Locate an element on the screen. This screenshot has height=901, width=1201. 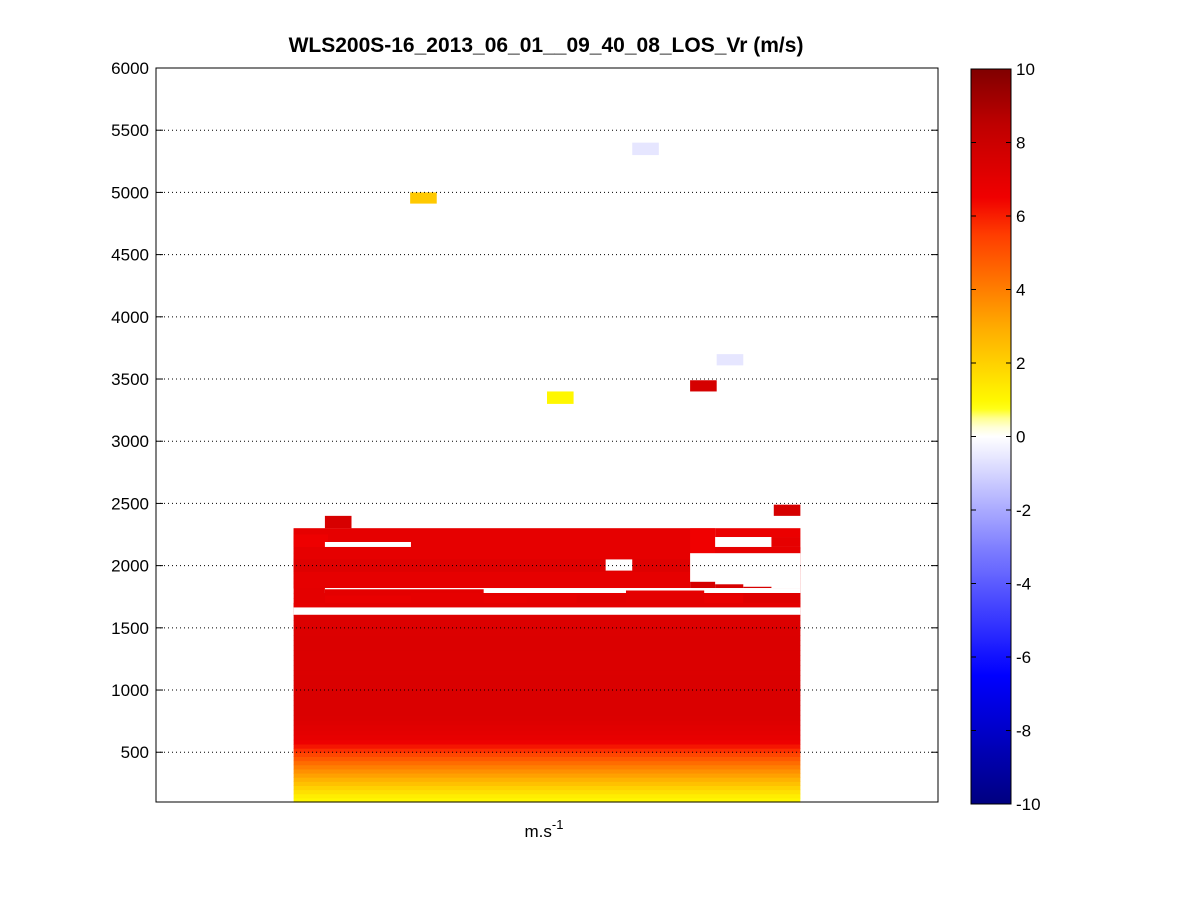
x-axis-label-base: m.s is located at coordinates (538, 831).